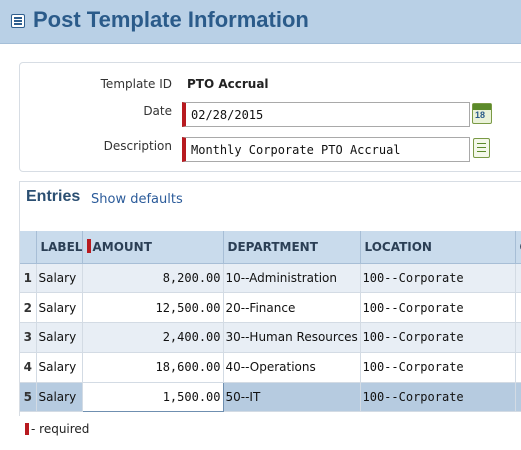  Describe the element at coordinates (152, 397) in the screenshot. I see `amount-edit-input: 1,500.00` at that location.